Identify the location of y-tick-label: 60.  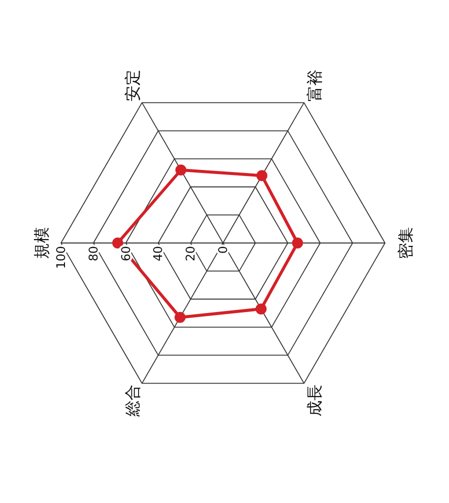
(125, 254).